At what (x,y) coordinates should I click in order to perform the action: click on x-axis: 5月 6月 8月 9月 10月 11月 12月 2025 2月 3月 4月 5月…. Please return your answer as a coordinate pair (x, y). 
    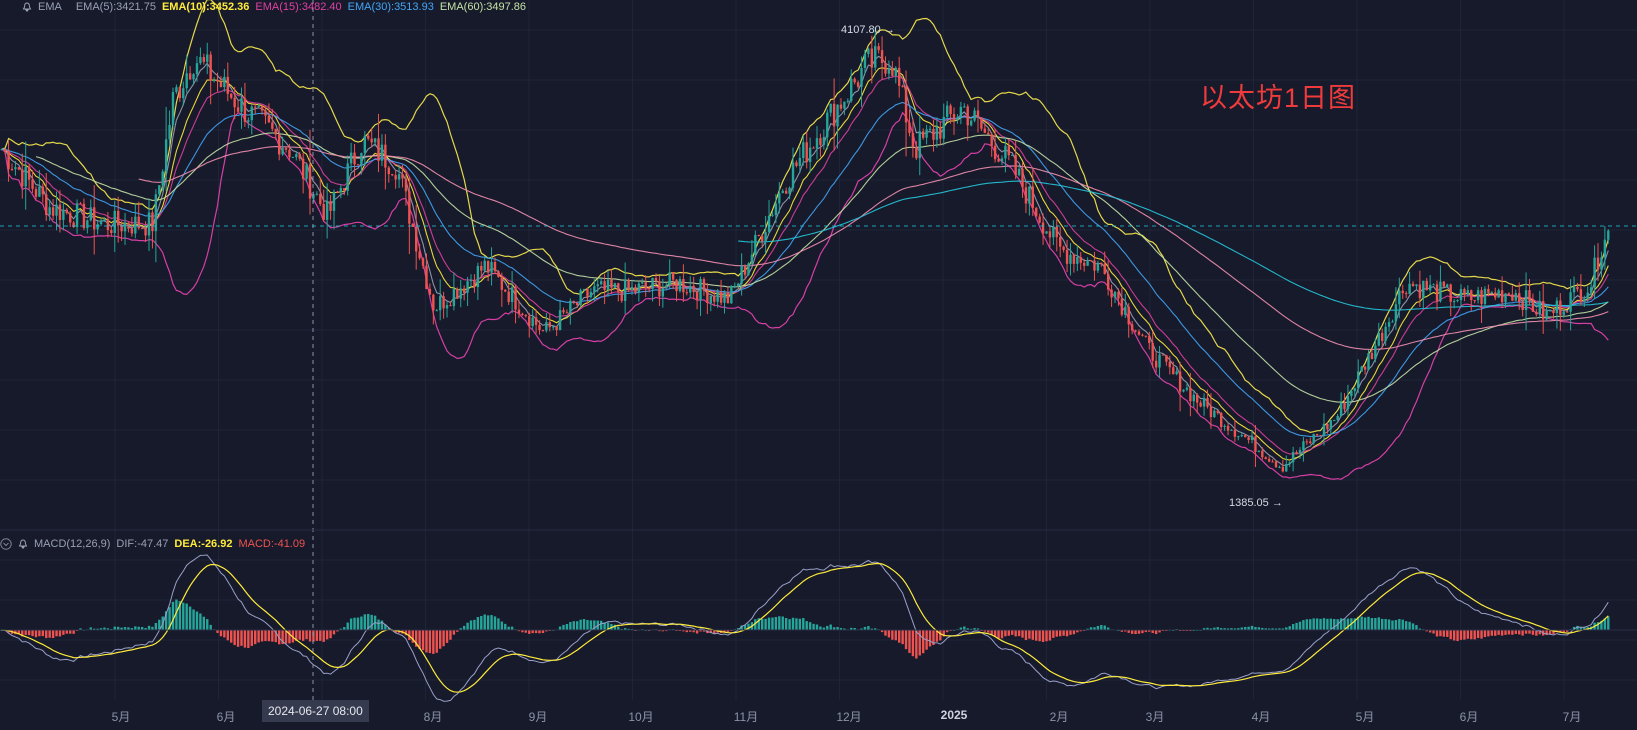
    Looking at the image, I should click on (818, 715).